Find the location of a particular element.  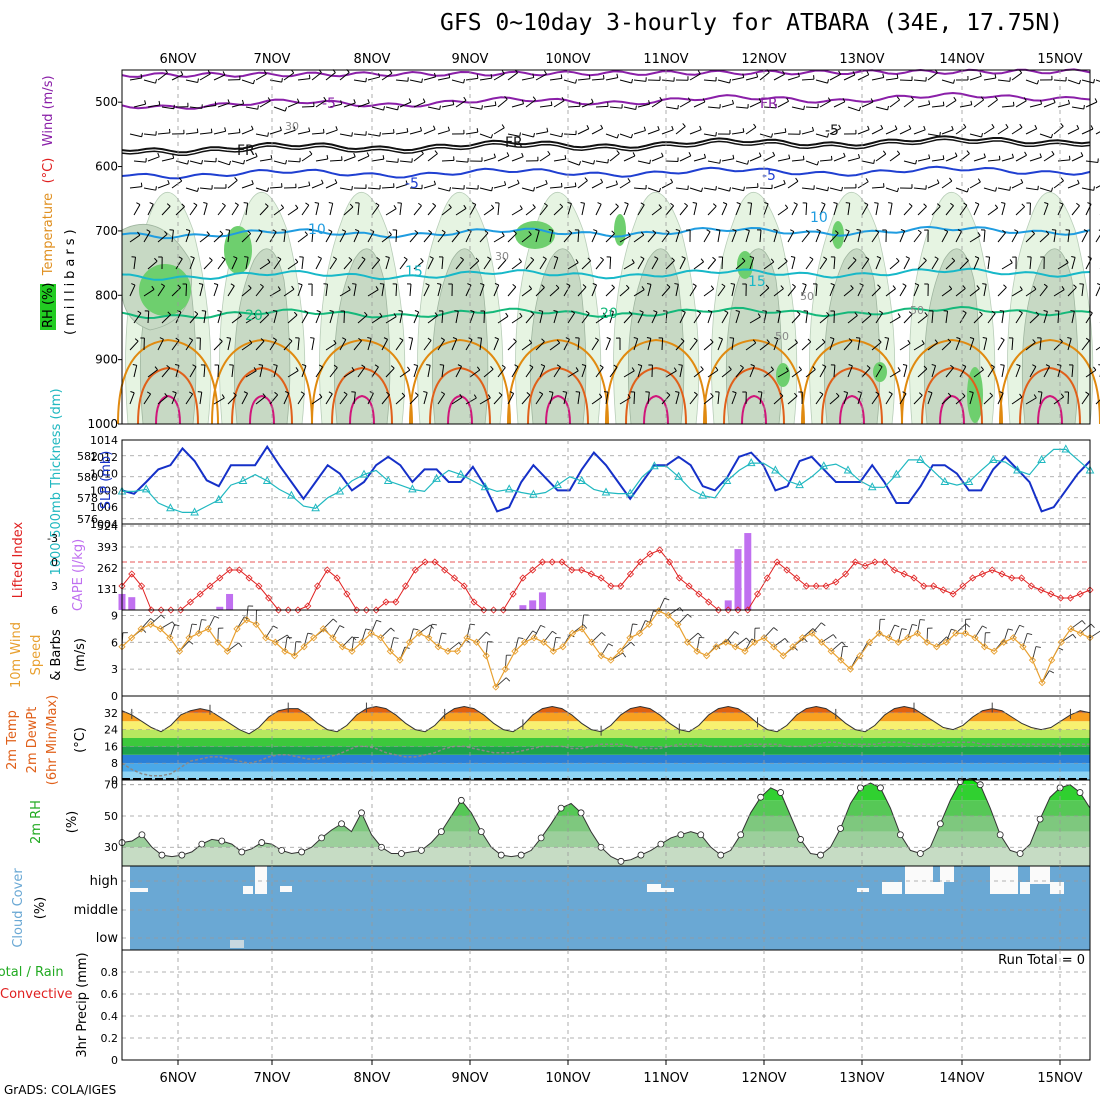

contour-label: -5 is located at coordinates (769, 176).